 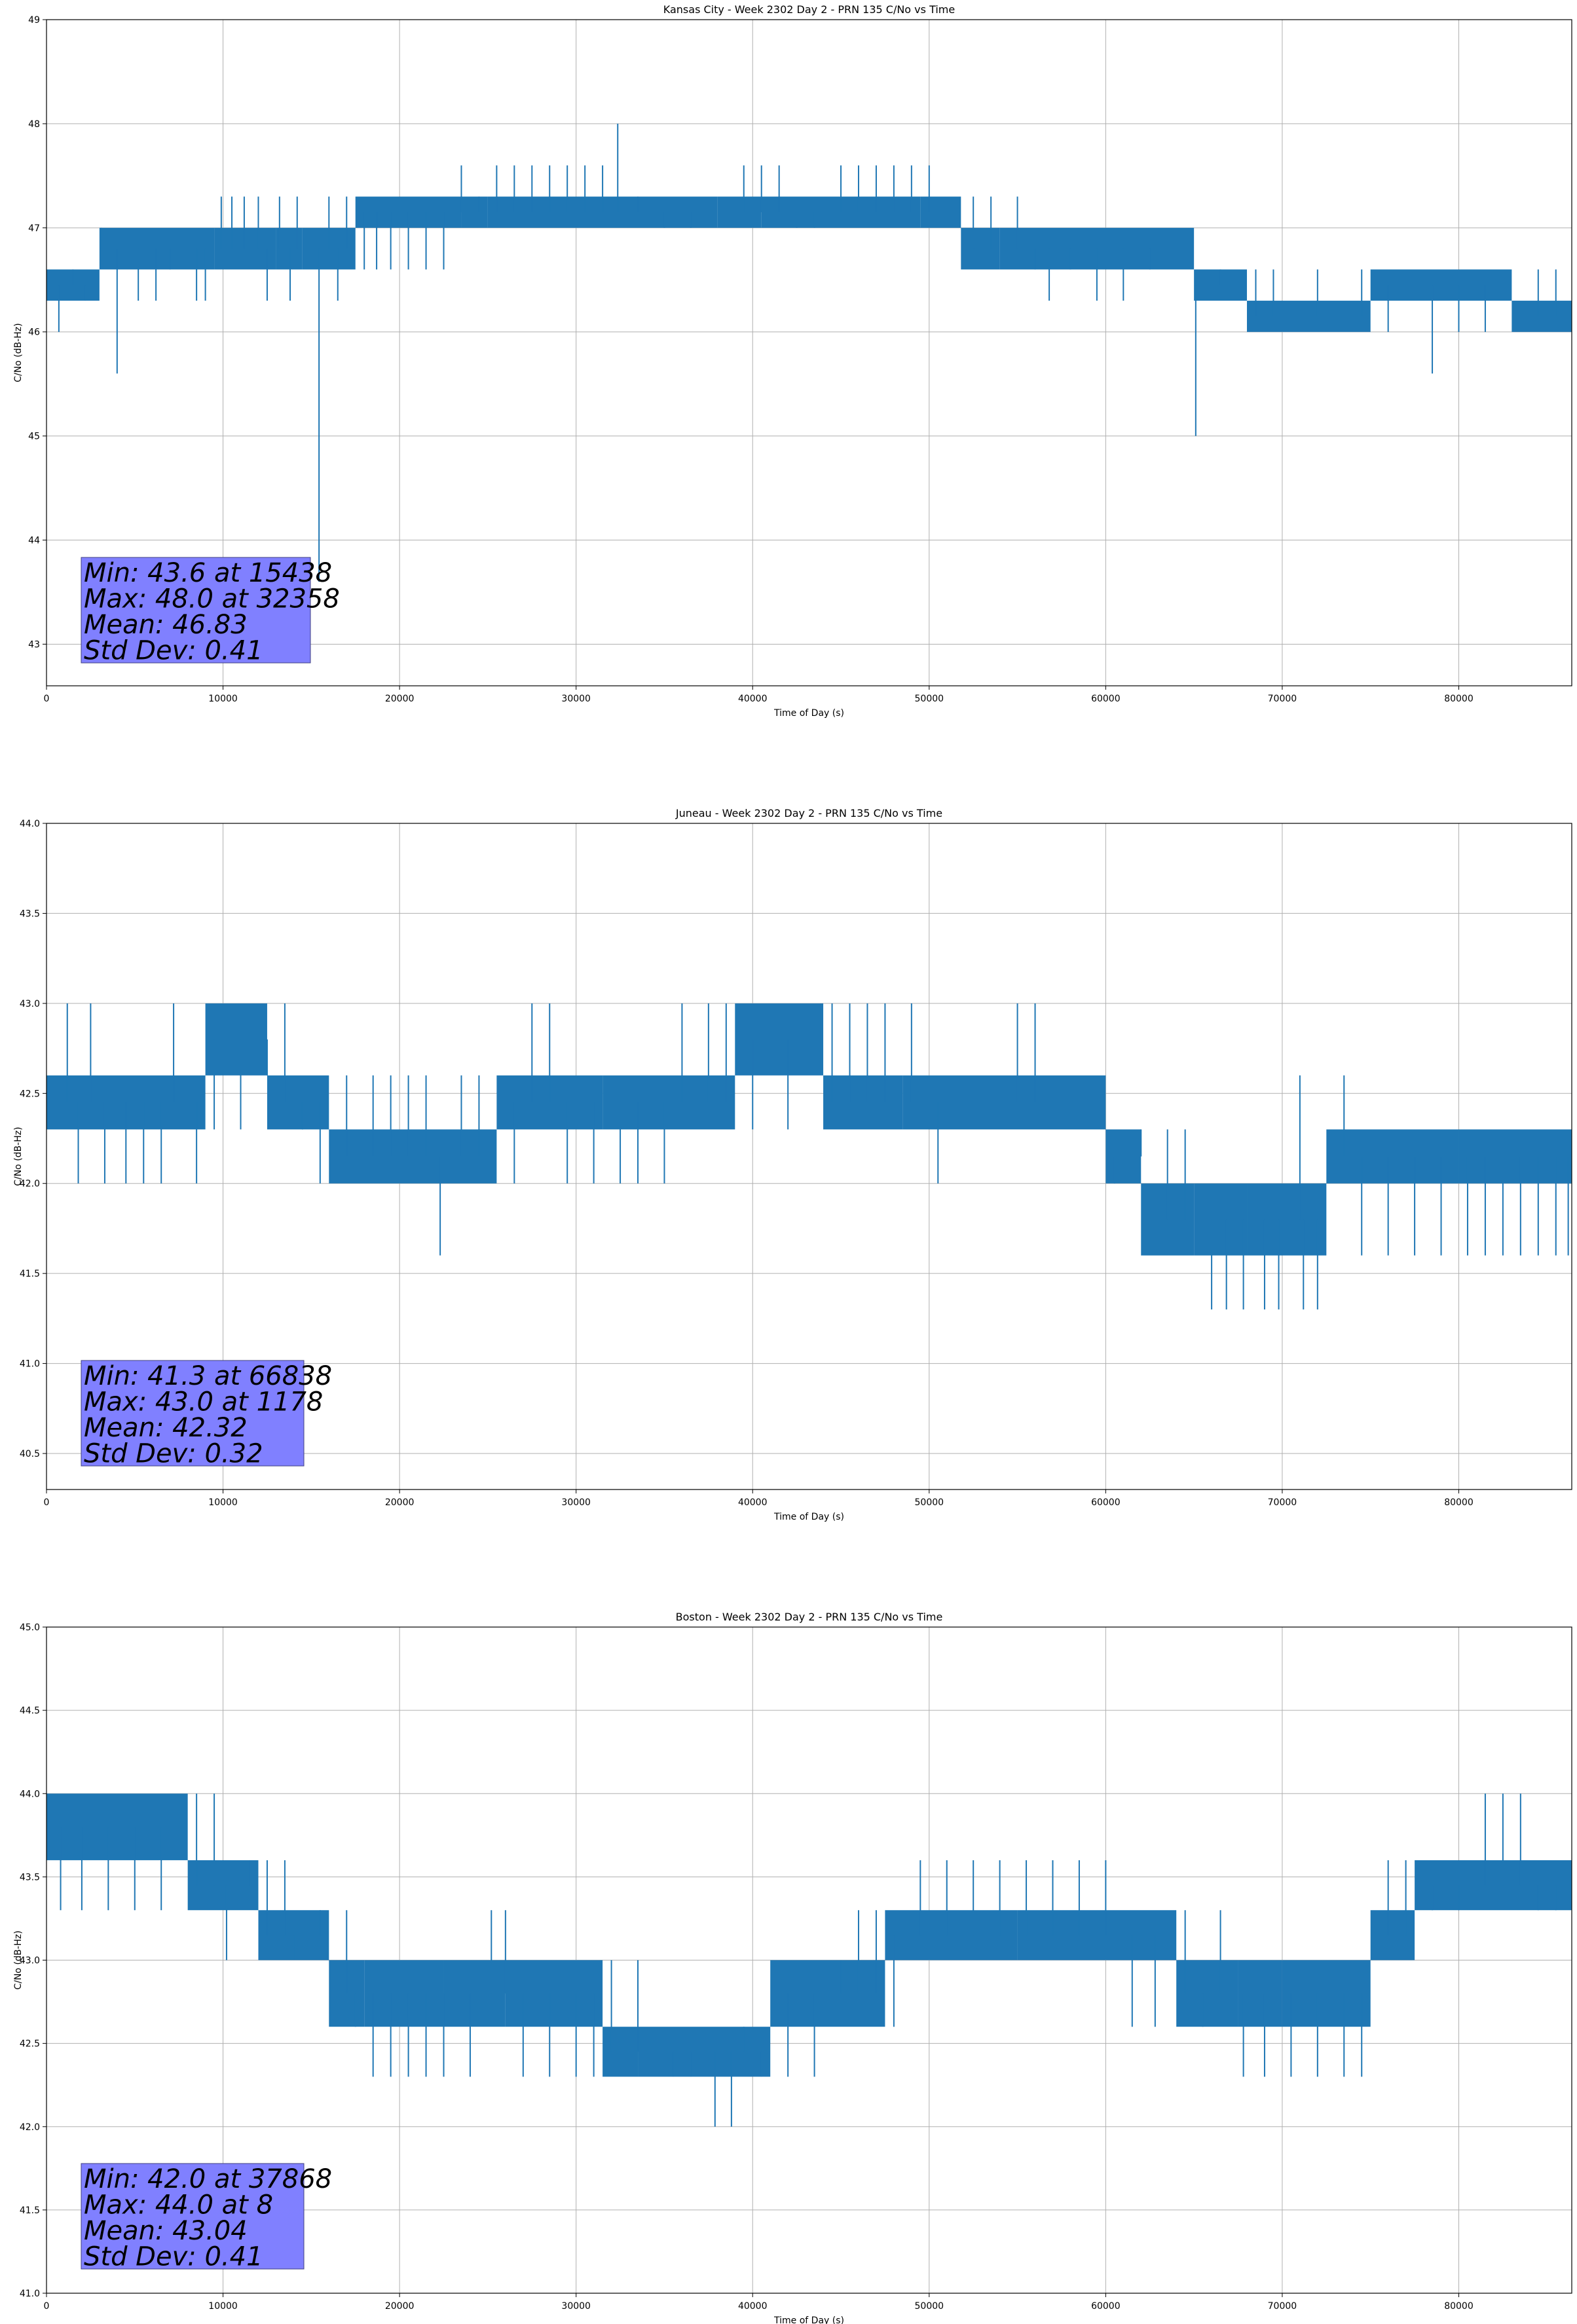 I want to click on stats-line: Max: 43.0 at 1178, so click(x=203, y=1402).